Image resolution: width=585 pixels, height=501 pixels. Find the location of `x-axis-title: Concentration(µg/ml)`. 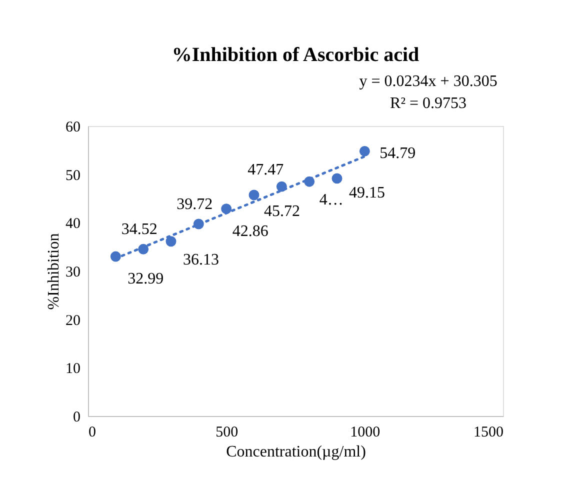

x-axis-title: Concentration(µg/ml) is located at coordinates (296, 452).